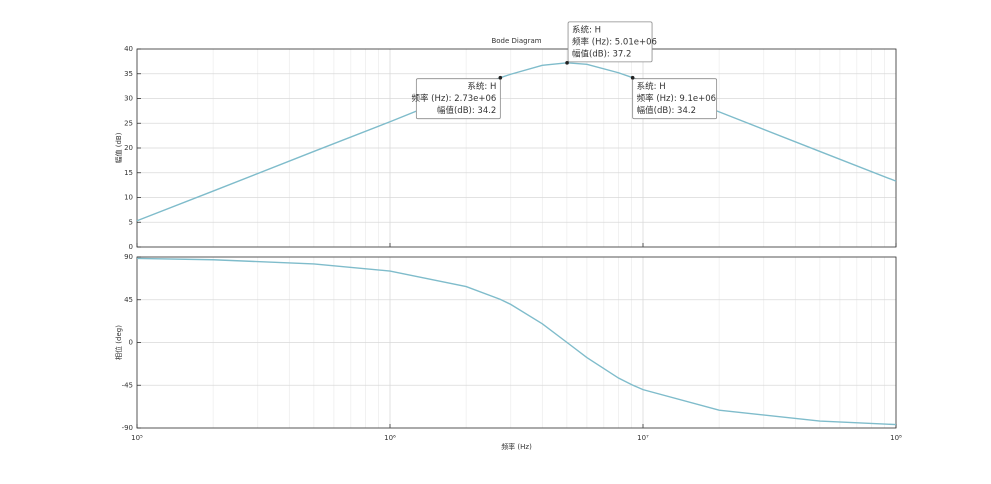  Describe the element at coordinates (128, 148) in the screenshot. I see `y-tick-label: 20` at that location.